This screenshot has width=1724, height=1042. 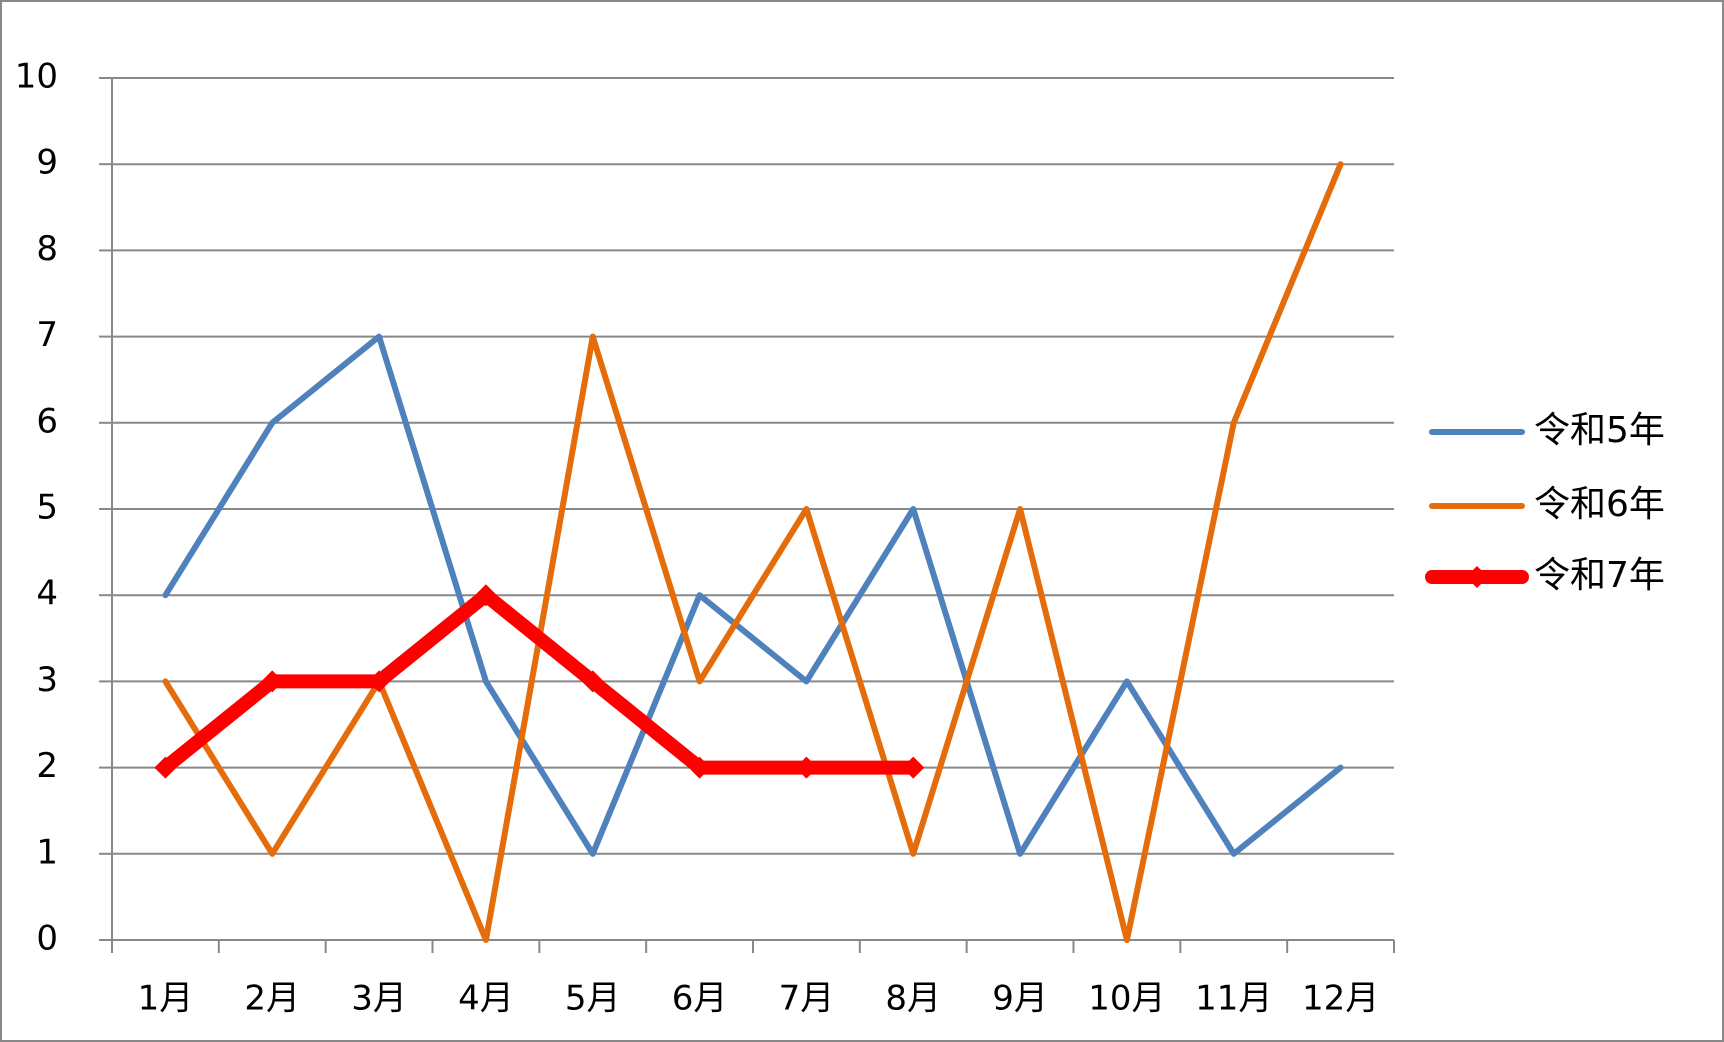 I want to click on y-tick-label: 10, so click(x=36, y=77).